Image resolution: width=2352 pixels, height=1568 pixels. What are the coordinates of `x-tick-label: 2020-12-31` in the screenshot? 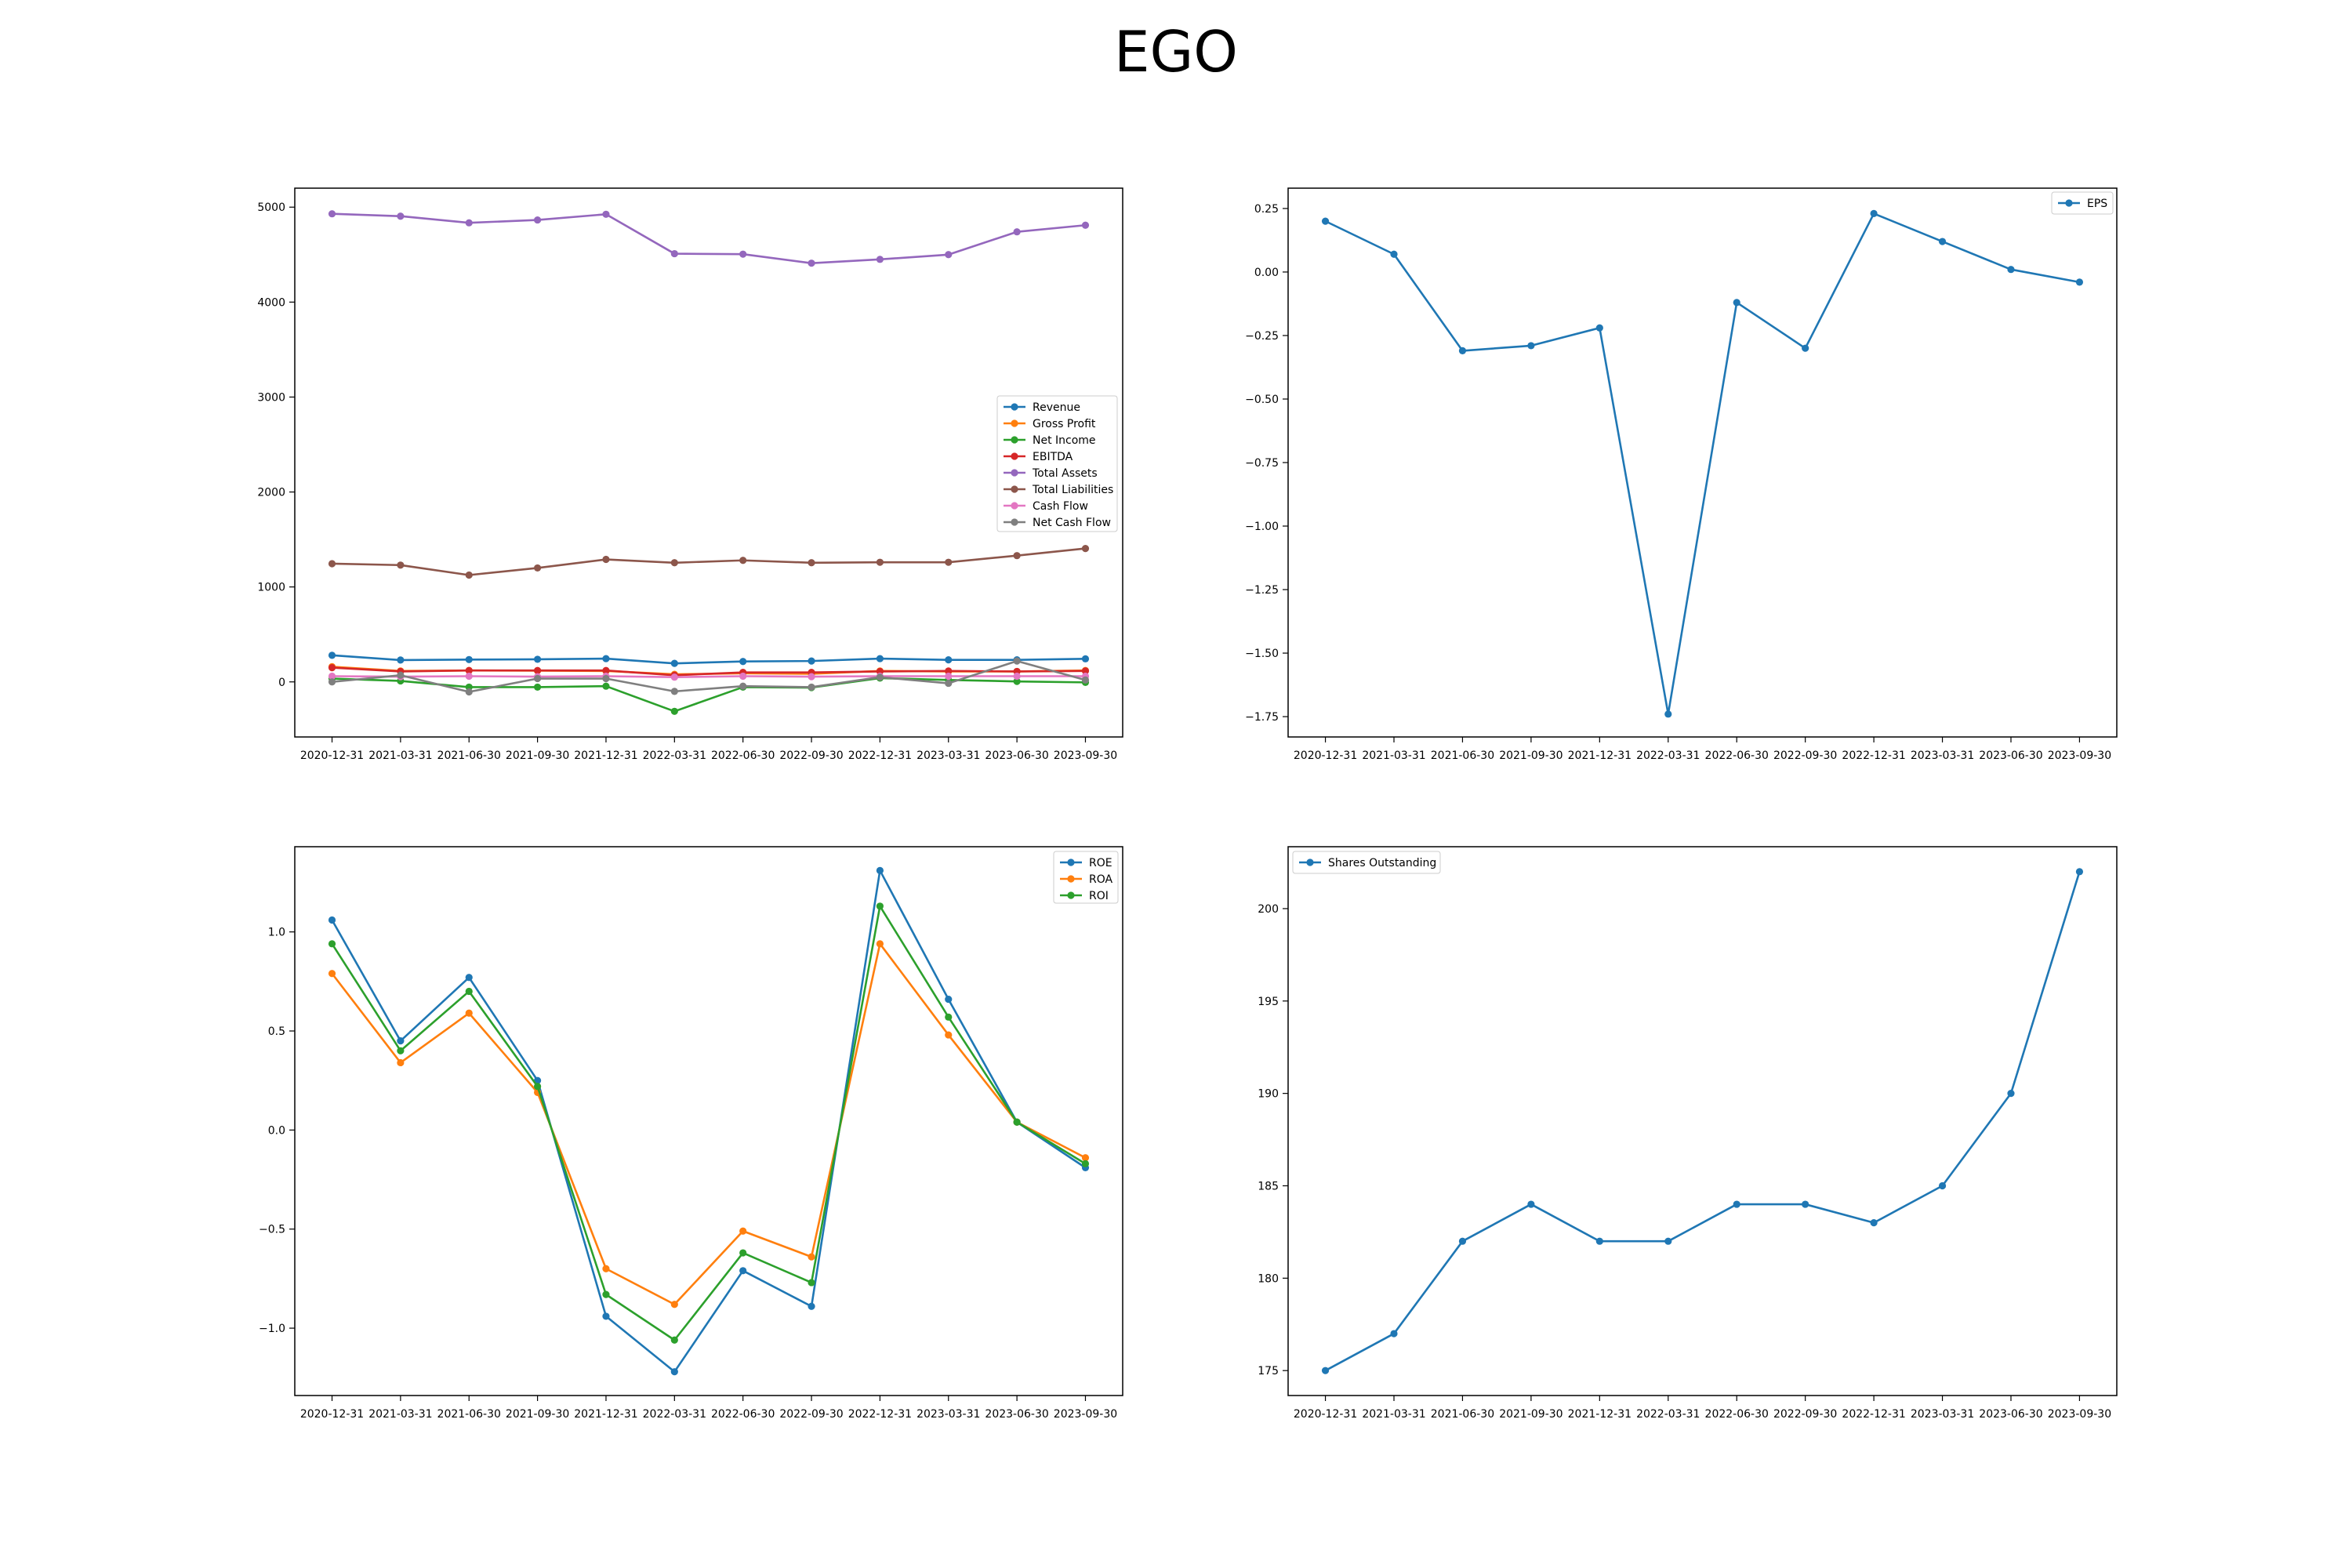 It's located at (332, 1414).